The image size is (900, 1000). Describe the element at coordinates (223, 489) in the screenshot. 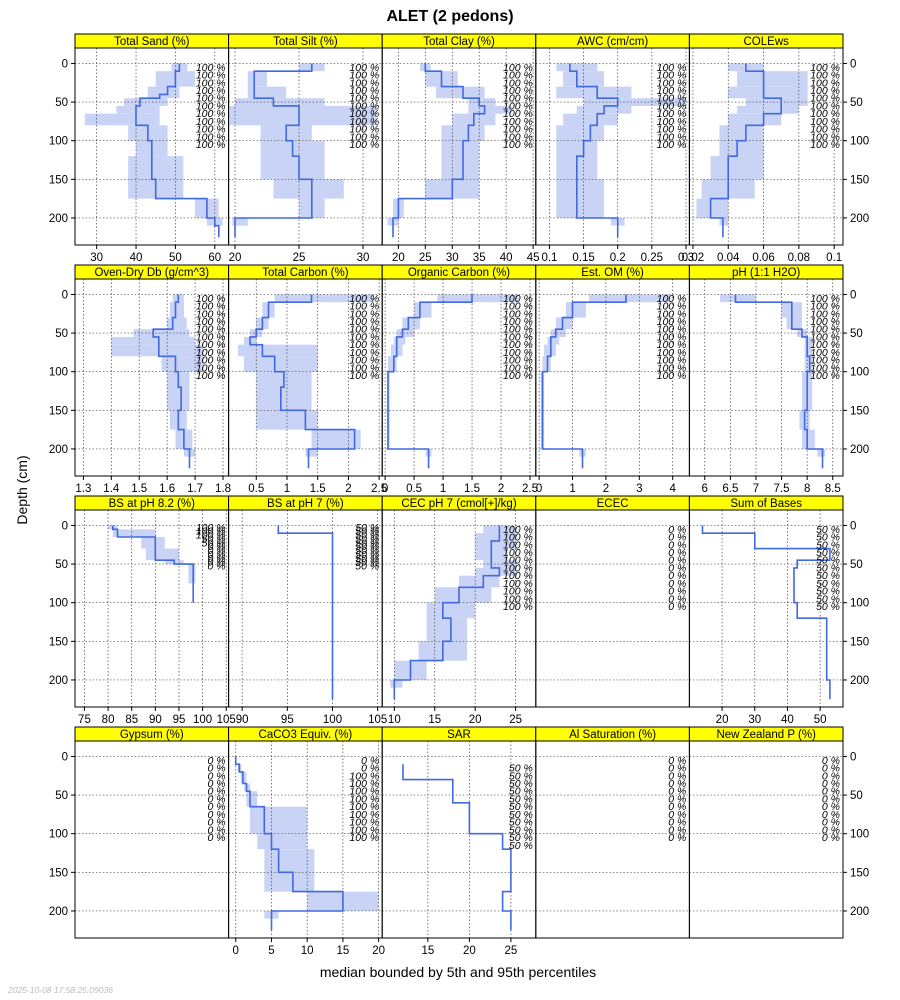

I see `x-tick-label: 1.8` at that location.